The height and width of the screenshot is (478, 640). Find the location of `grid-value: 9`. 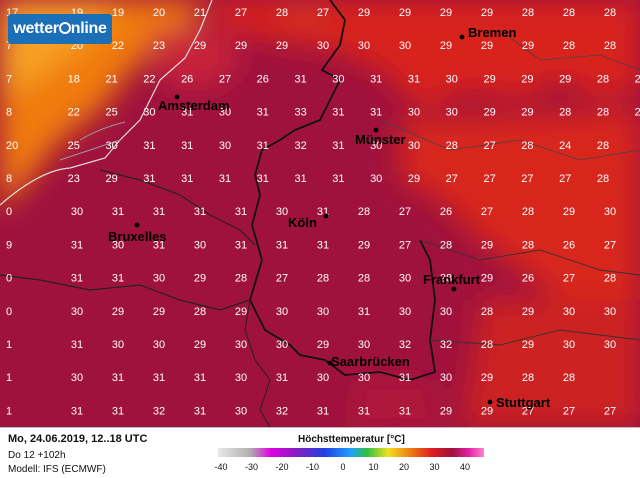

grid-value: 9 is located at coordinates (9, 245).